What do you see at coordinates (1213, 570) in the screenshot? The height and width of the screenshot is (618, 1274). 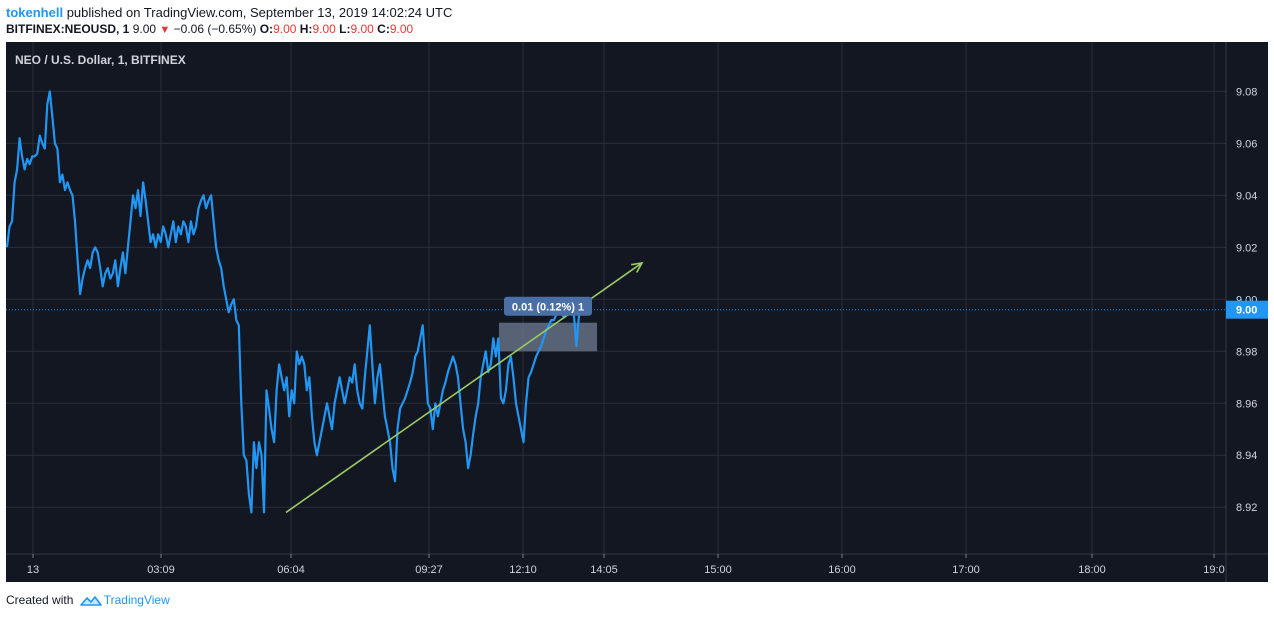 I see `time-tick-label: 19:0` at bounding box center [1213, 570].